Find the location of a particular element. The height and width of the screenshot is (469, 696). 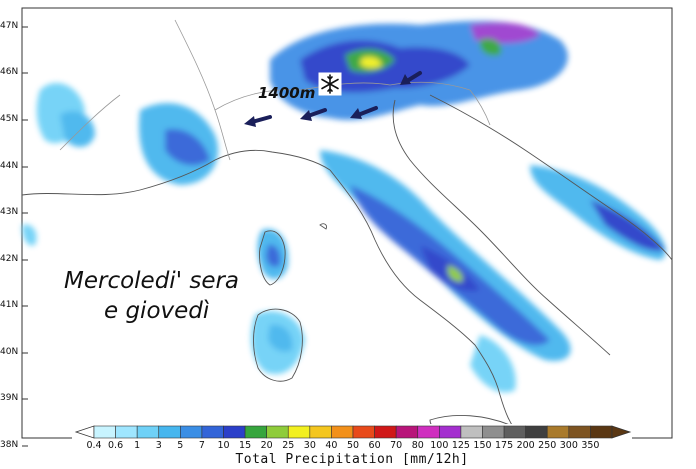

forecast-title-line2: e giovedì is located at coordinates (157, 311).